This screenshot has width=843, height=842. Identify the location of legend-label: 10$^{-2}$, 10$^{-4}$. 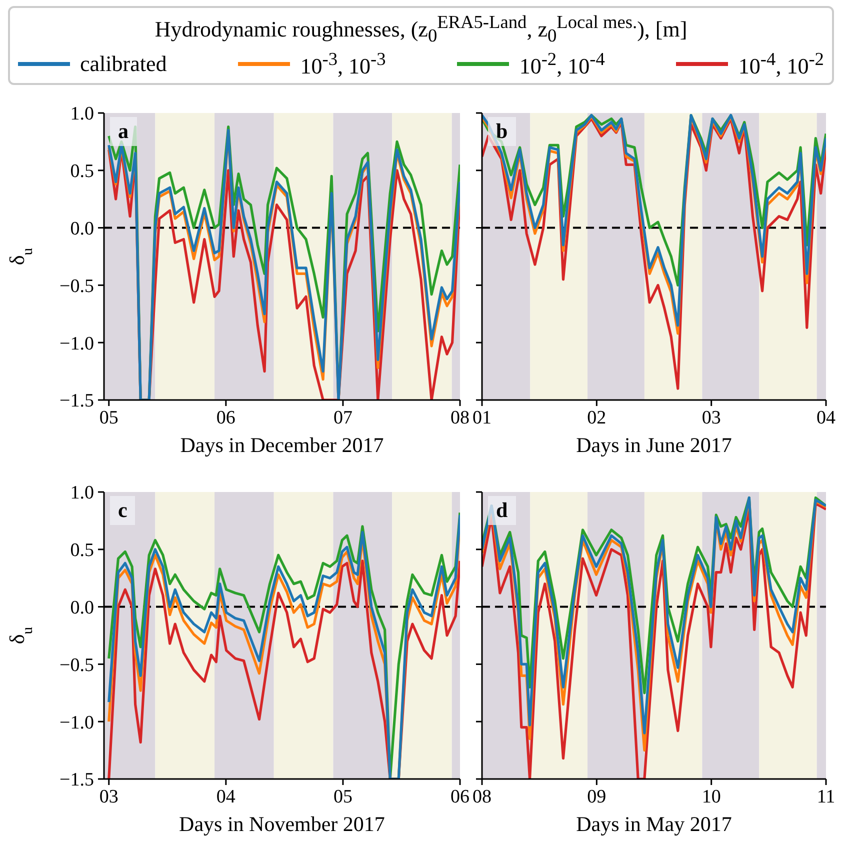
(562, 64).